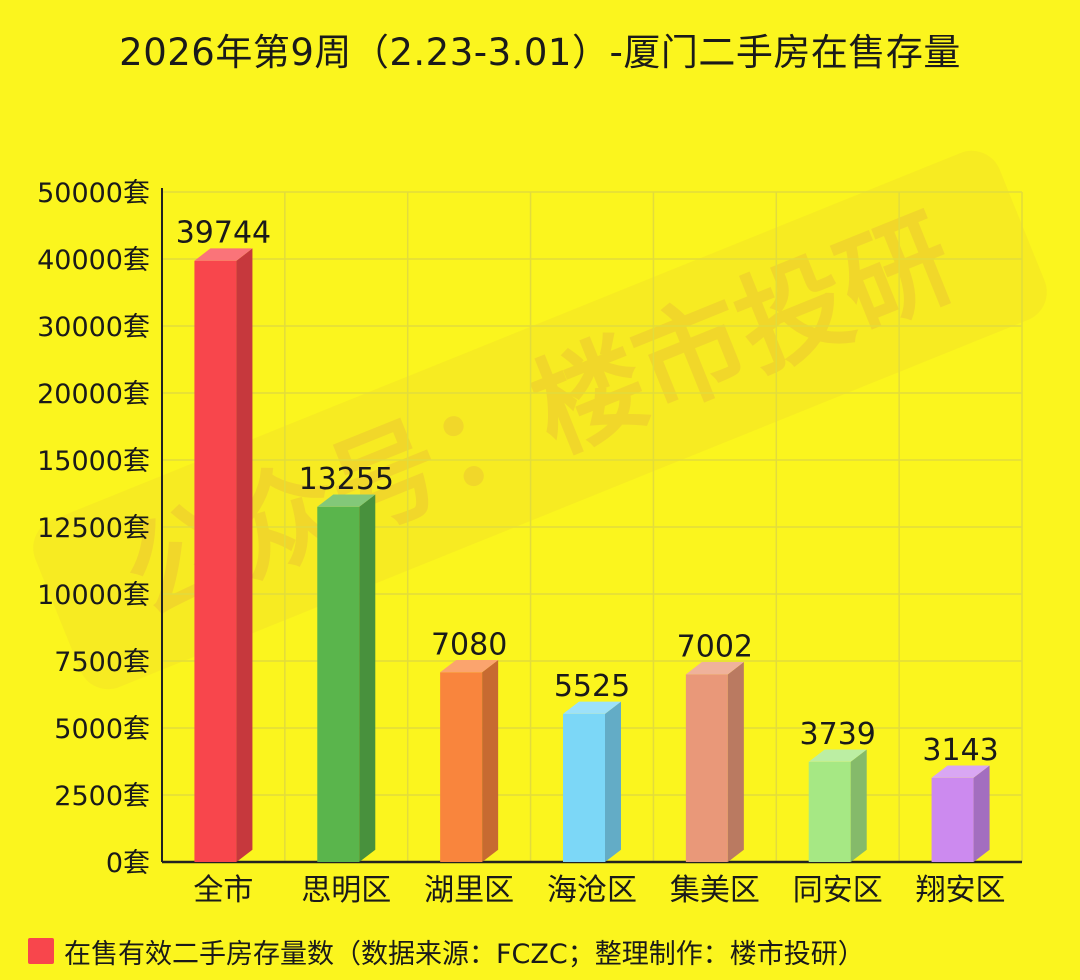 The height and width of the screenshot is (980, 1080). I want to click on data-label: 5525, so click(592, 686).